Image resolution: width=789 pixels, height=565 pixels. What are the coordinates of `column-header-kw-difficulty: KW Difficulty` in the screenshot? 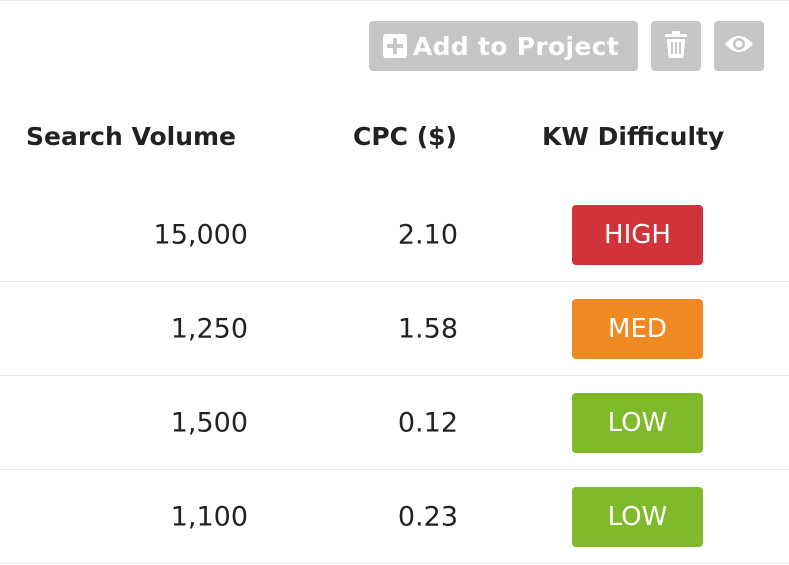 It's located at (633, 136).